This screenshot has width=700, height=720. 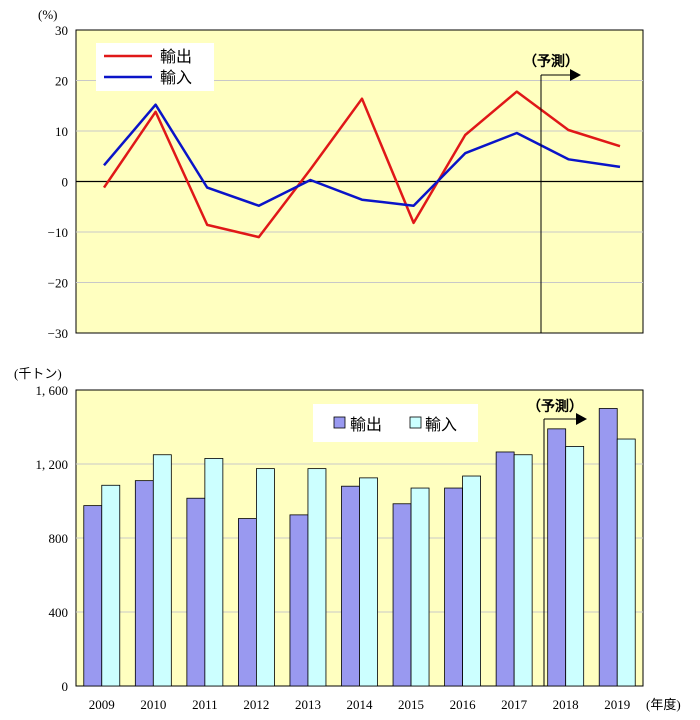 I want to click on bar-x-tick-label: 2013, so click(x=308, y=704).